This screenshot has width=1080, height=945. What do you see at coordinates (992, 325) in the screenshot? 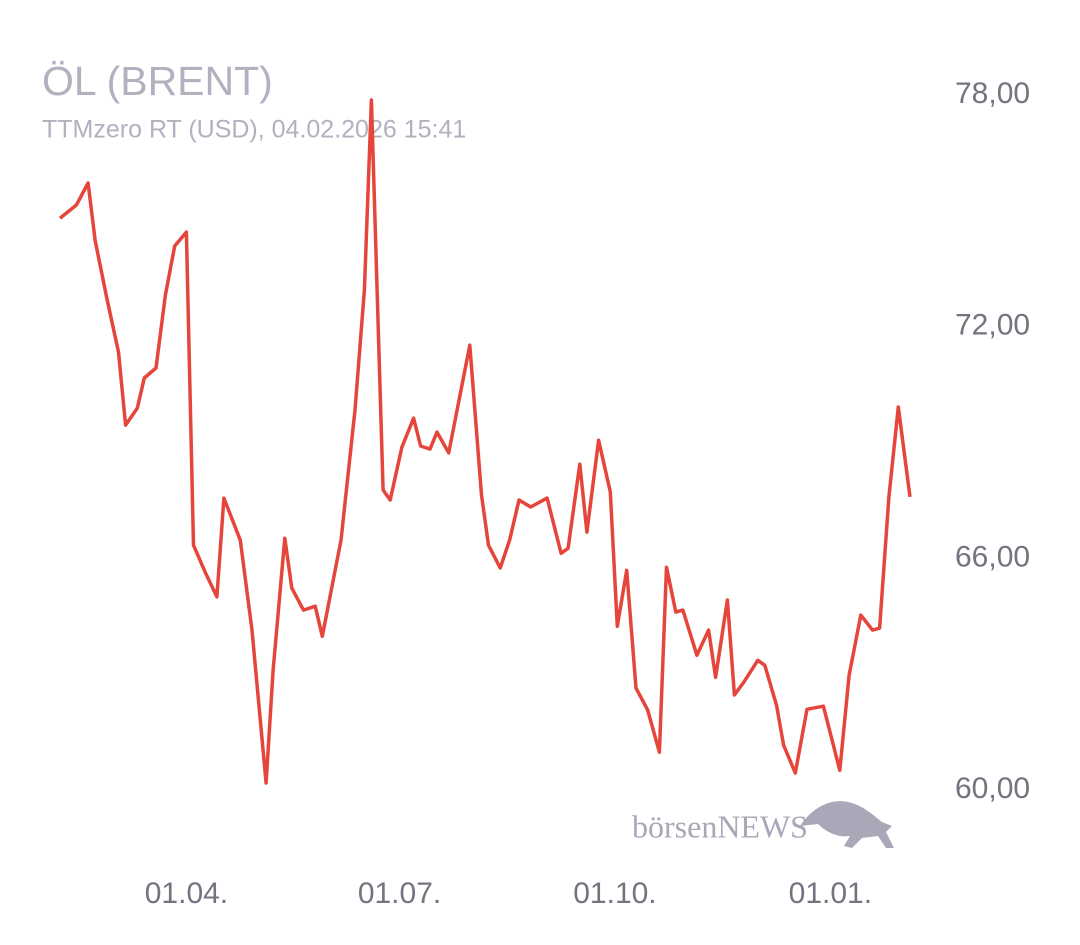
I see `y-tick-label: 72,00` at bounding box center [992, 325].